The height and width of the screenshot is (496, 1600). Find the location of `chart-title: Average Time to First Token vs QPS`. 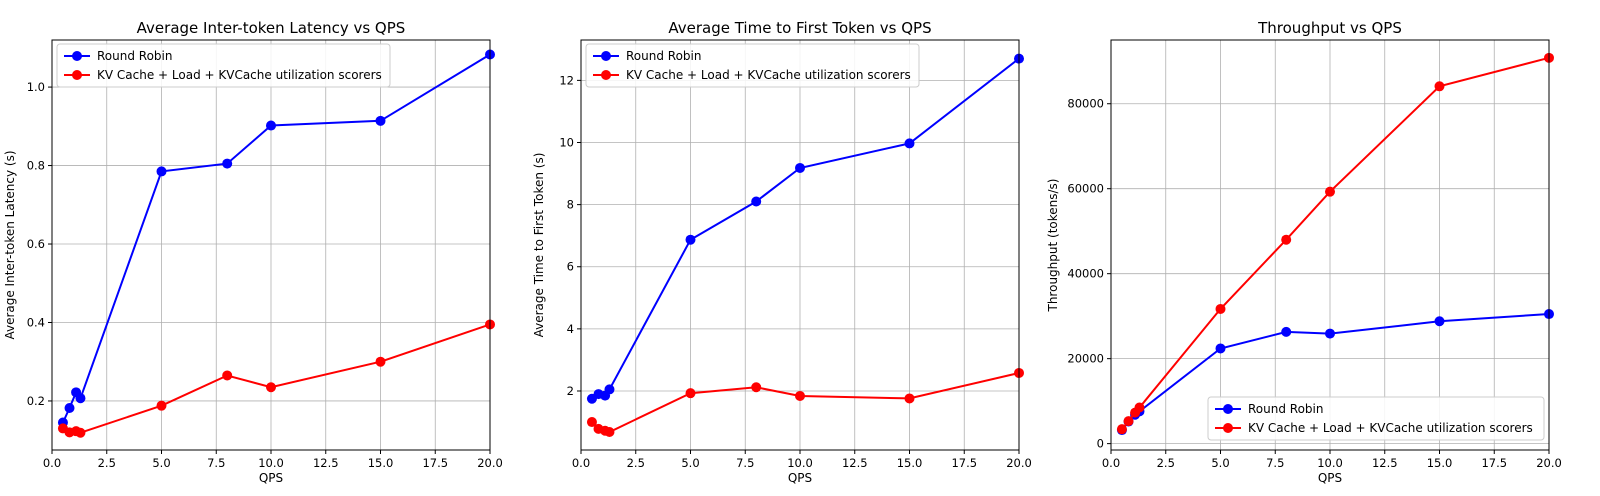

chart-title: Average Time to First Token vs QPS is located at coordinates (799, 28).